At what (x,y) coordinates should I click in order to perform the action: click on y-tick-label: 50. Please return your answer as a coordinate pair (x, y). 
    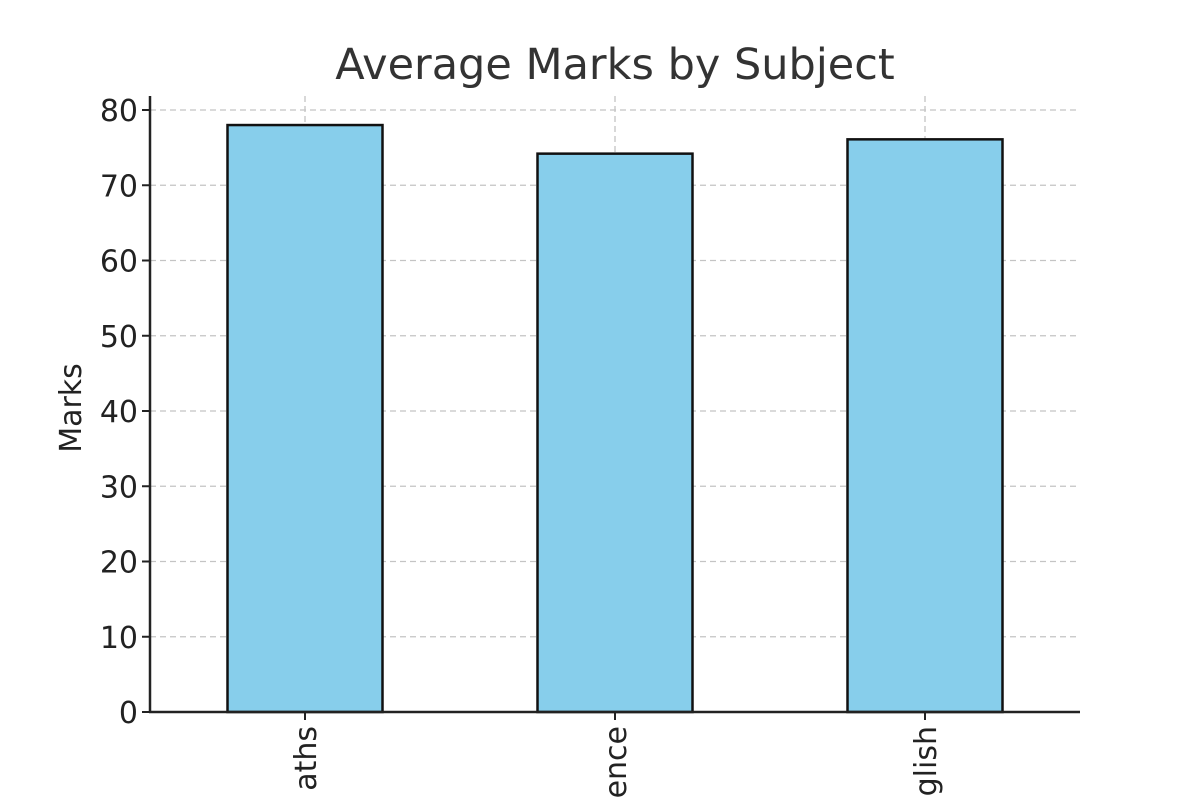
    Looking at the image, I should click on (119, 337).